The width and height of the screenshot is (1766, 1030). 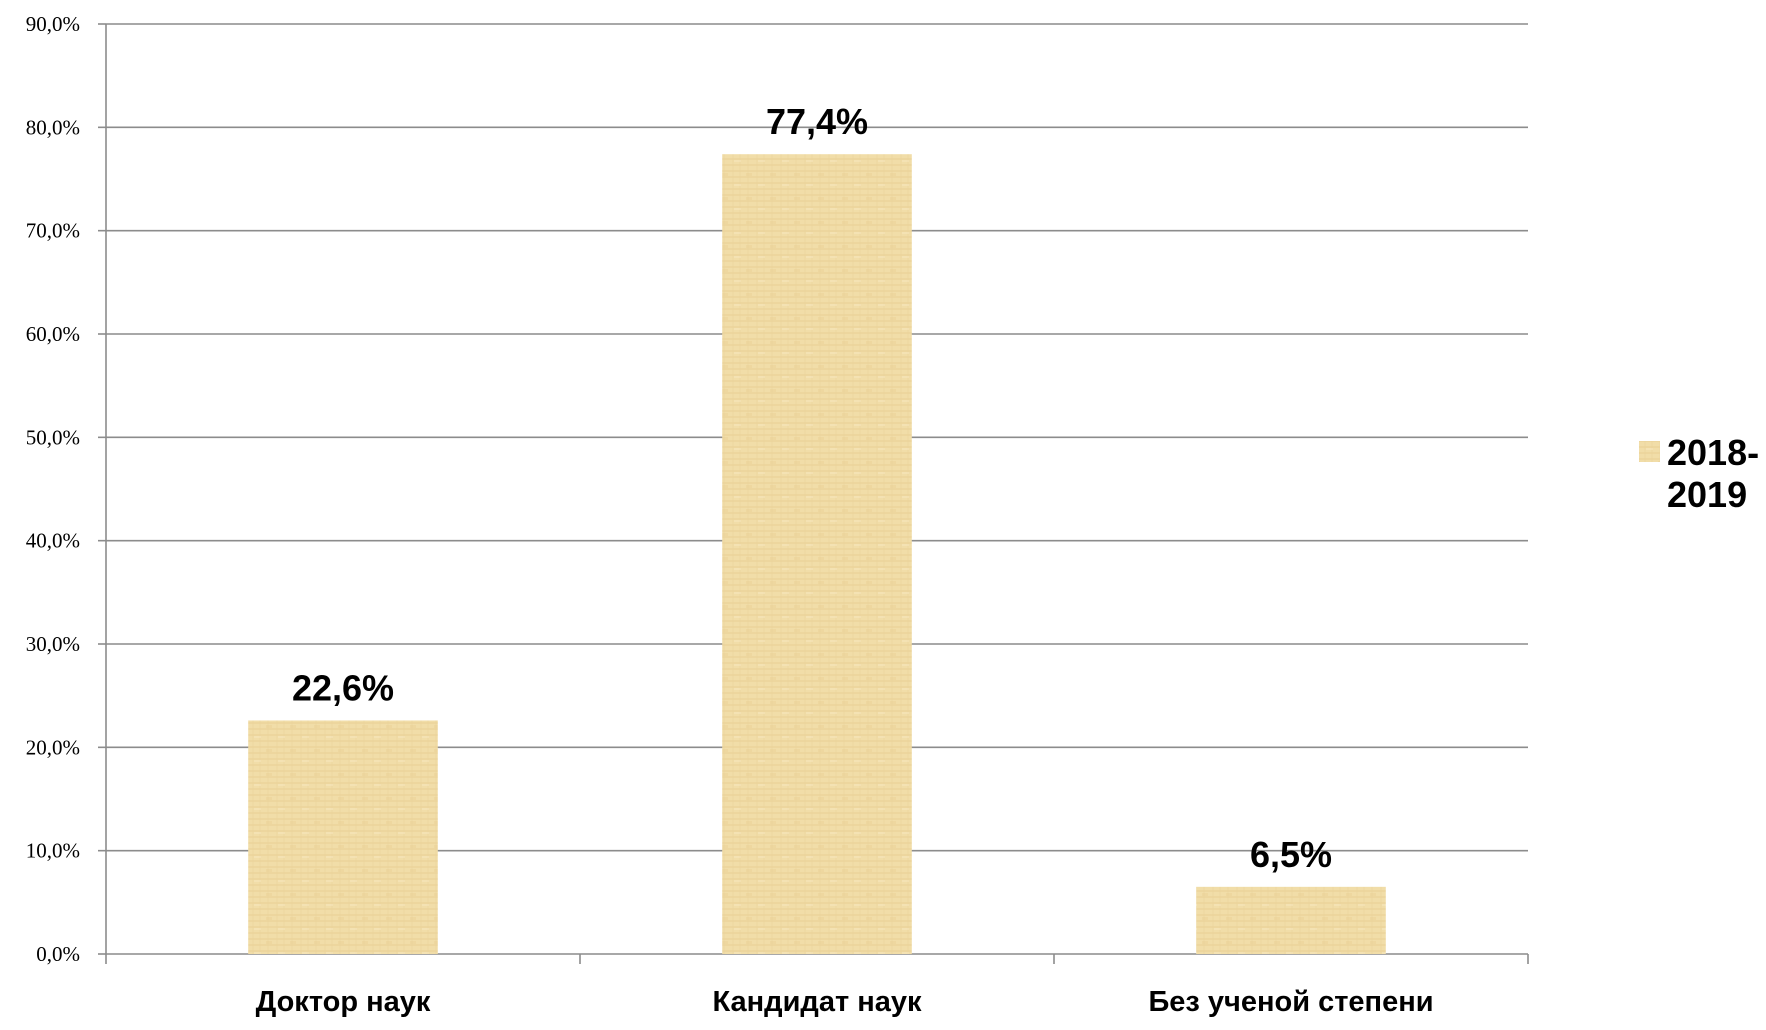 I want to click on y-tick-label-4: 40,0%, so click(x=53, y=541).